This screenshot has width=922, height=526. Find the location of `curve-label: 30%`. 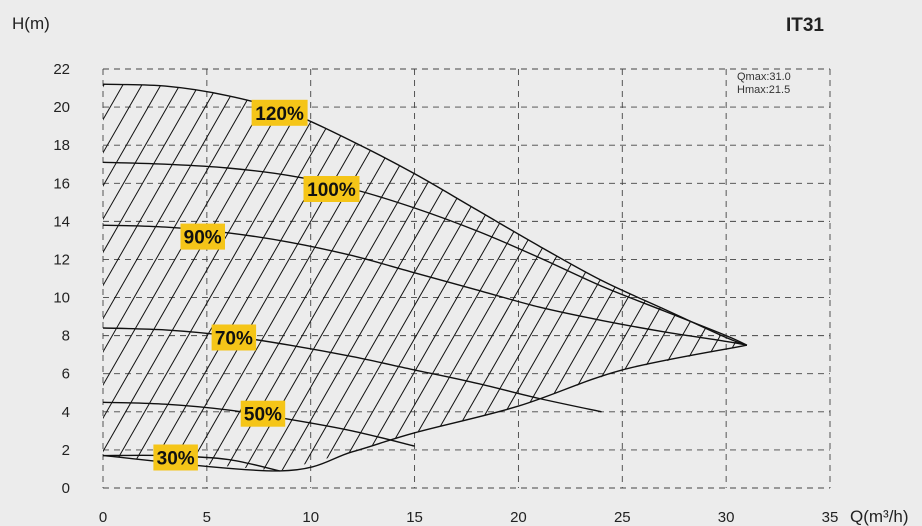

curve-label: 30% is located at coordinates (176, 459).